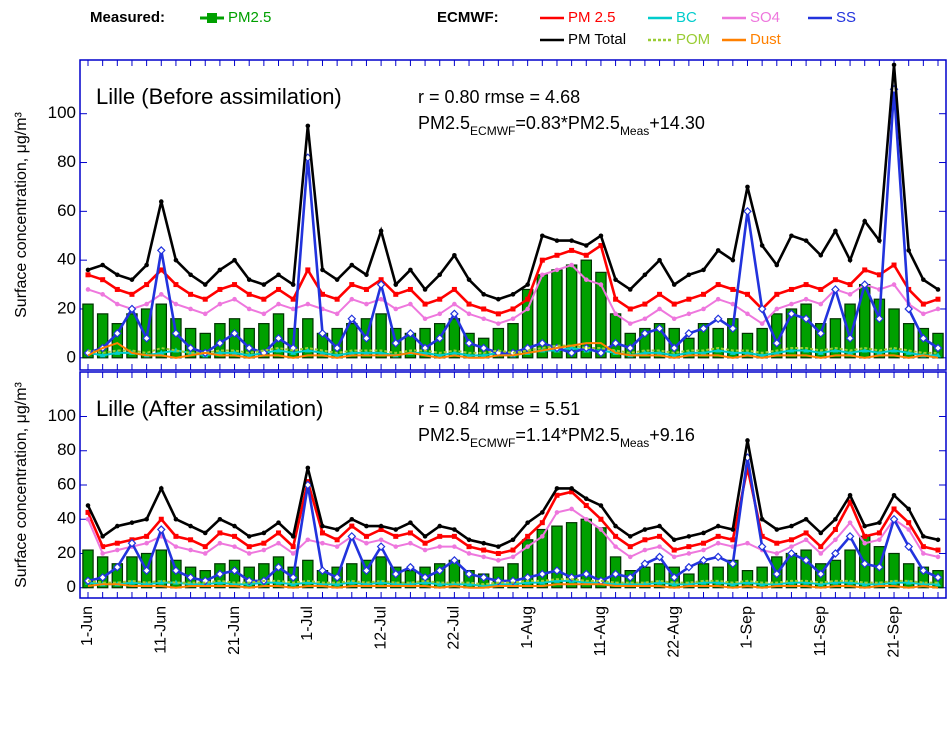 The width and height of the screenshot is (947, 756). I want to click on legend-entry: PM2.5, so click(235, 17).